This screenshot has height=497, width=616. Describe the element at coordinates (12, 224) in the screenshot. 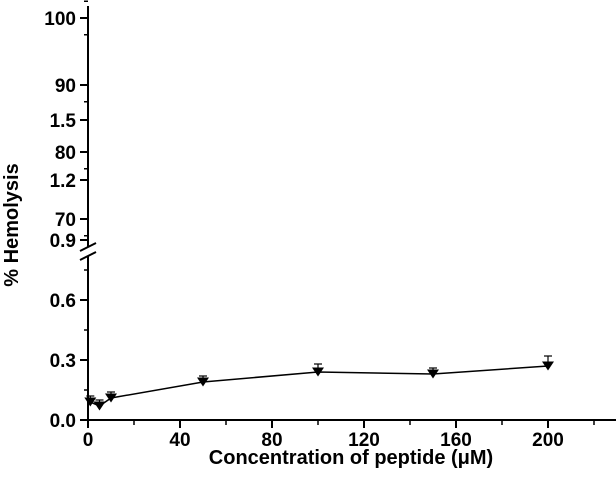

I see `y-axis-title: % Hemolysis` at that location.